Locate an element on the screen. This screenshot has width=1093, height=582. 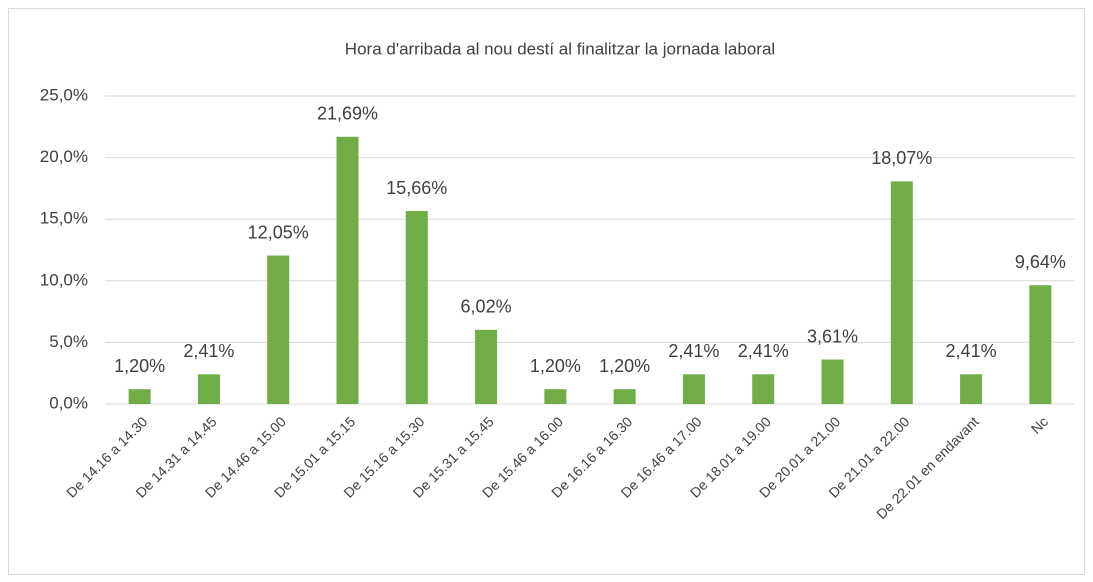
data-label: 6,02% is located at coordinates (486, 307).